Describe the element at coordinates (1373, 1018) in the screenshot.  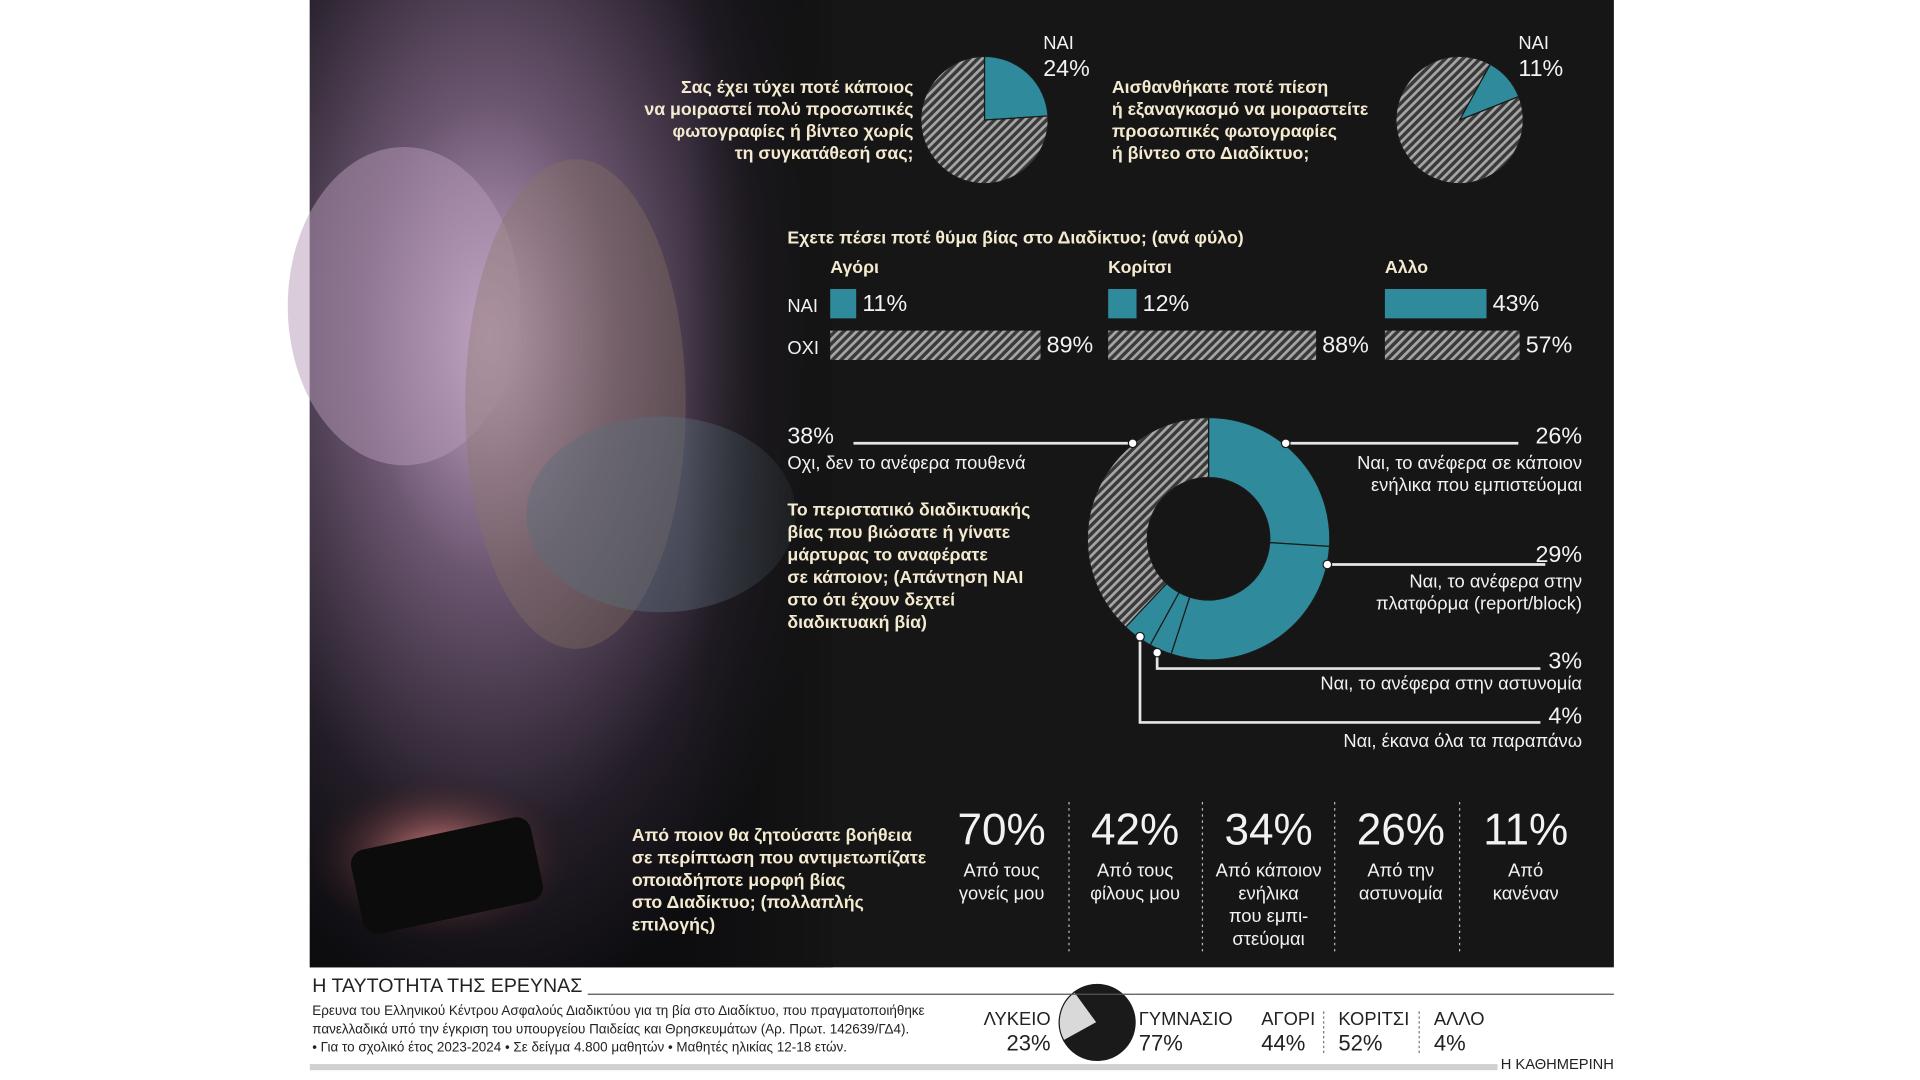
I see `stat-label: ΚΟΡΙΤΣΙ` at that location.